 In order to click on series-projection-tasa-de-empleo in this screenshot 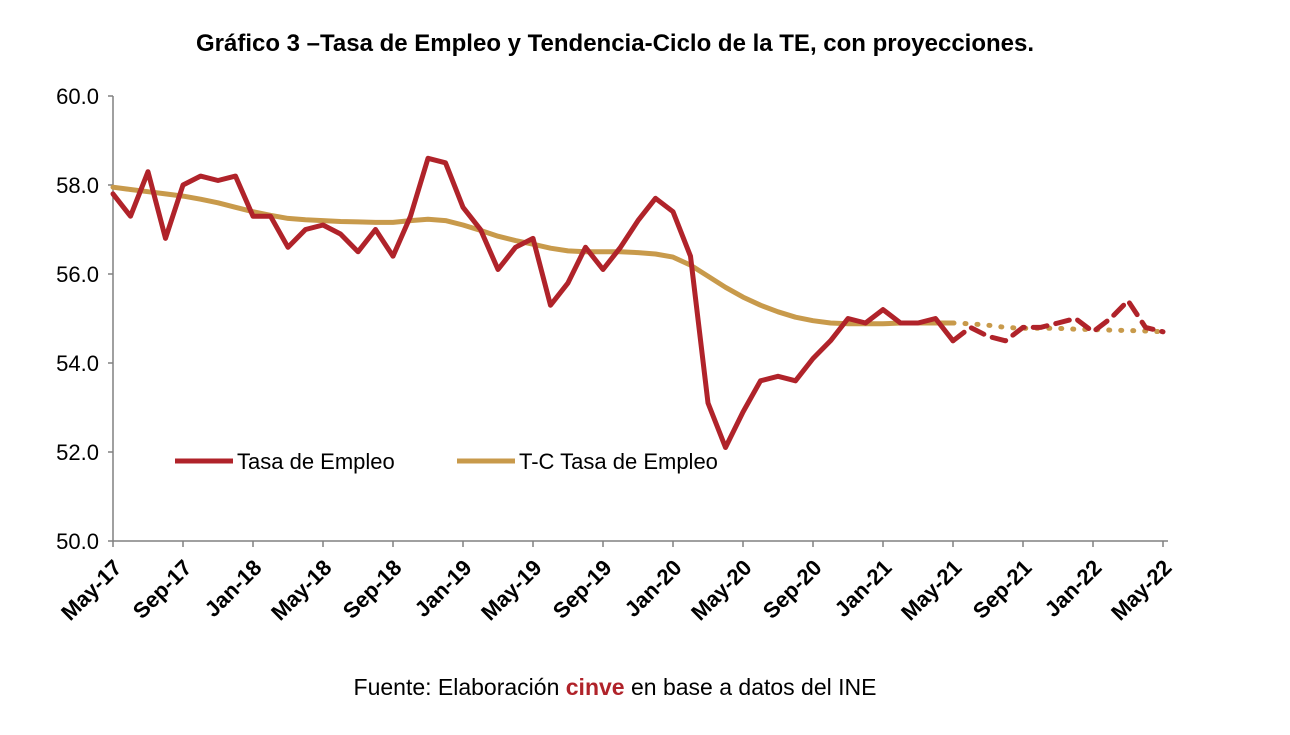, I will do `click(1058, 321)`.